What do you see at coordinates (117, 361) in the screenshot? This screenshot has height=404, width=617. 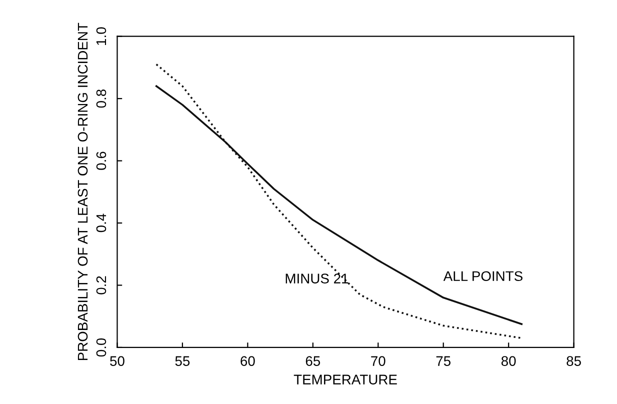 I see `x-tick-label: 50` at bounding box center [117, 361].